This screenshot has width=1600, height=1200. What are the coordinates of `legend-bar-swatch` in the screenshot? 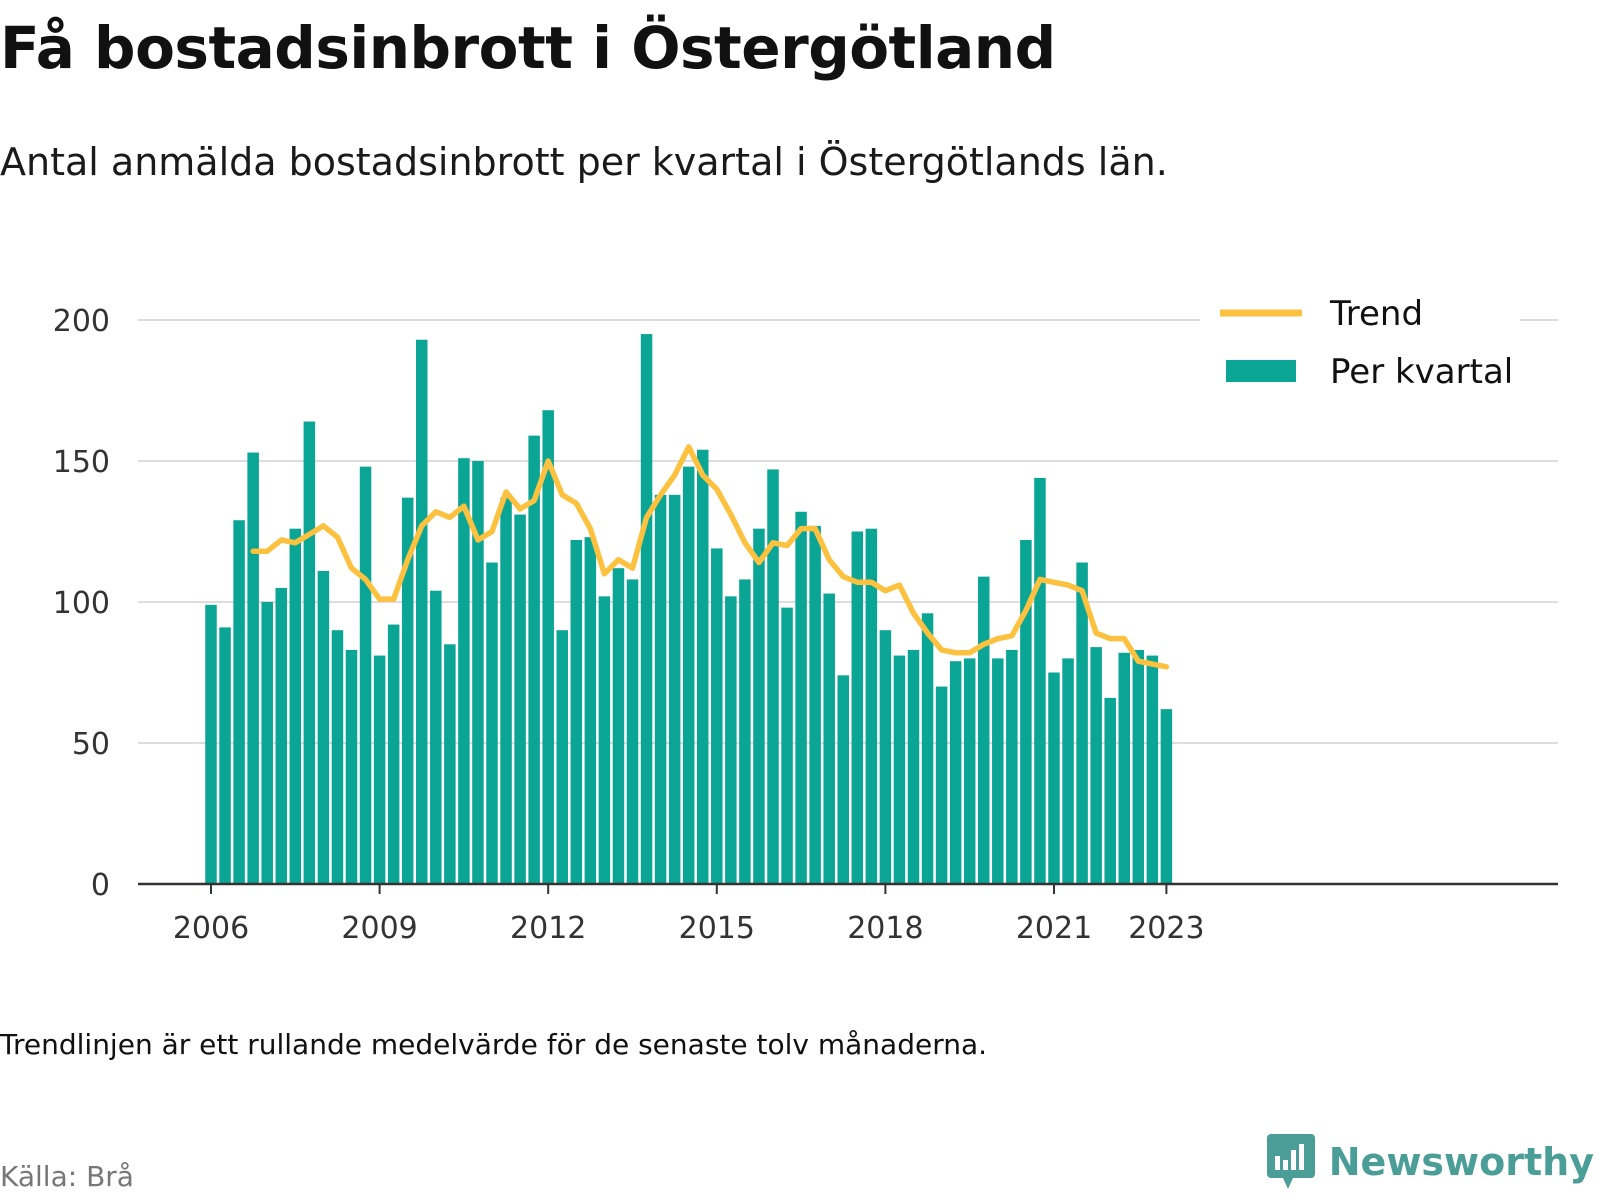 It's located at (1261, 371).